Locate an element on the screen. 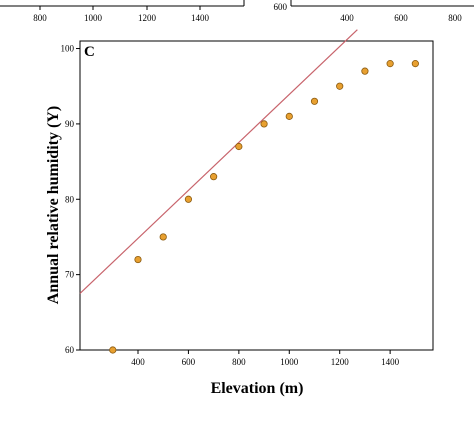 Image resolution: width=474 pixels, height=423 pixels. y-tick-label: 80 is located at coordinates (70, 199).